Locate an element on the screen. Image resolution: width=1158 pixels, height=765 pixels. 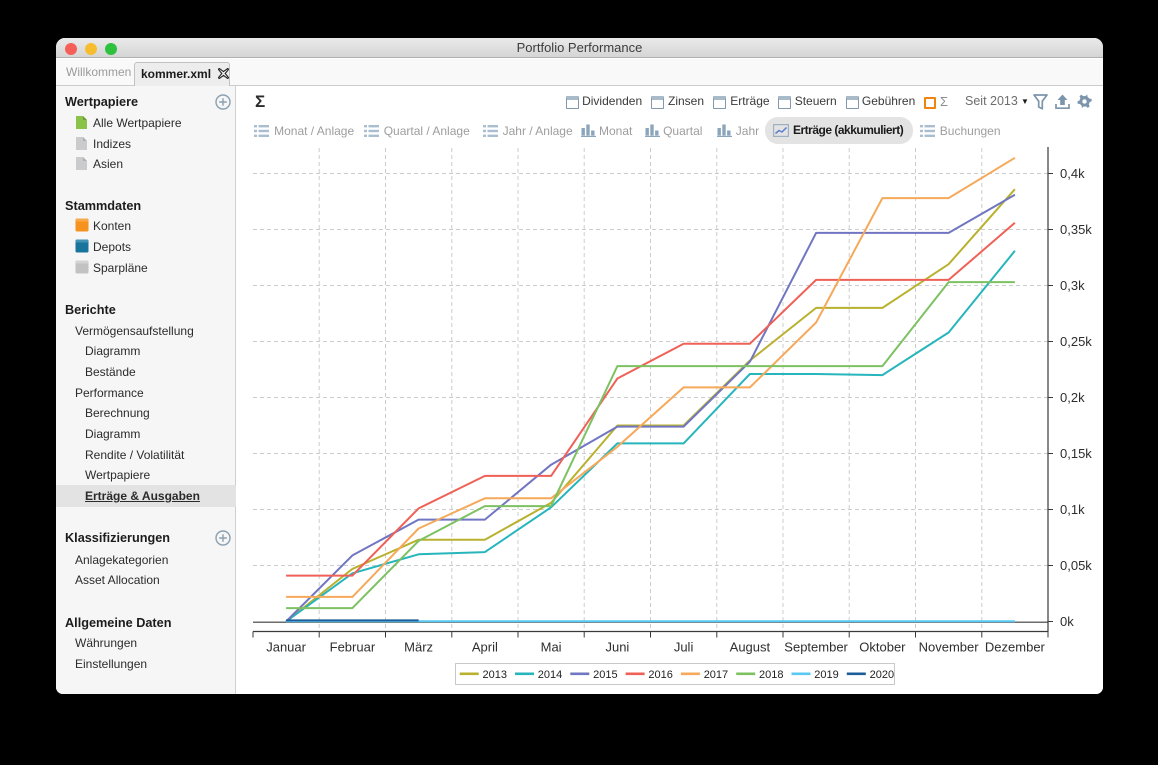
svg-text: 2015 is located at coordinates (605, 675).